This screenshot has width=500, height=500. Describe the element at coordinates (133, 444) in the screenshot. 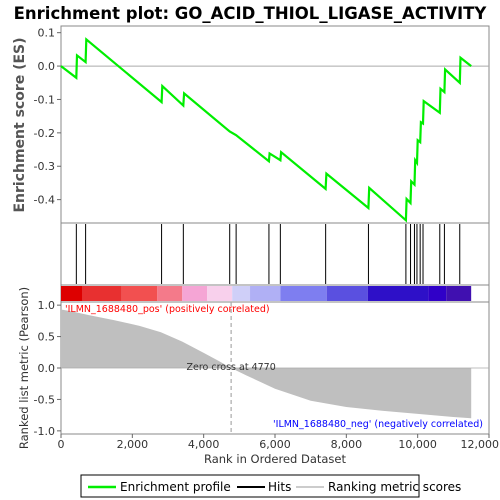

I see `xtick-label: 2,000` at that location.